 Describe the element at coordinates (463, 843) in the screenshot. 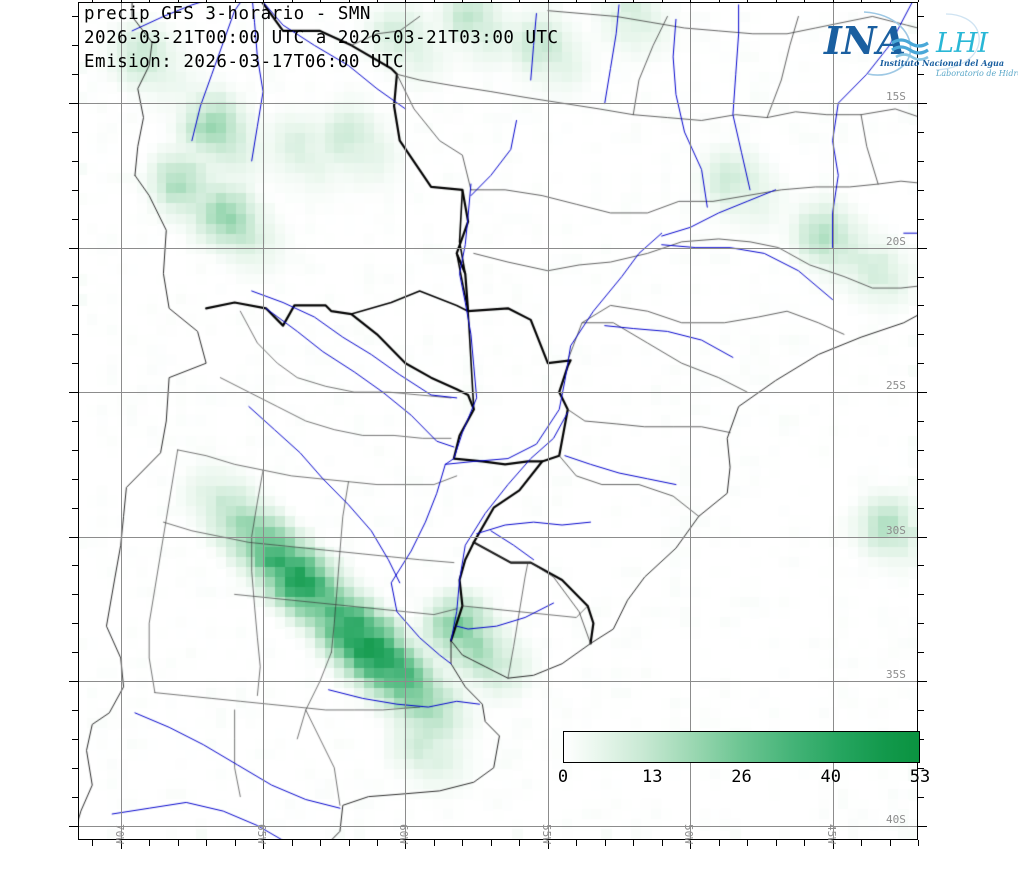

I see `tick-bottom-58W` at that location.